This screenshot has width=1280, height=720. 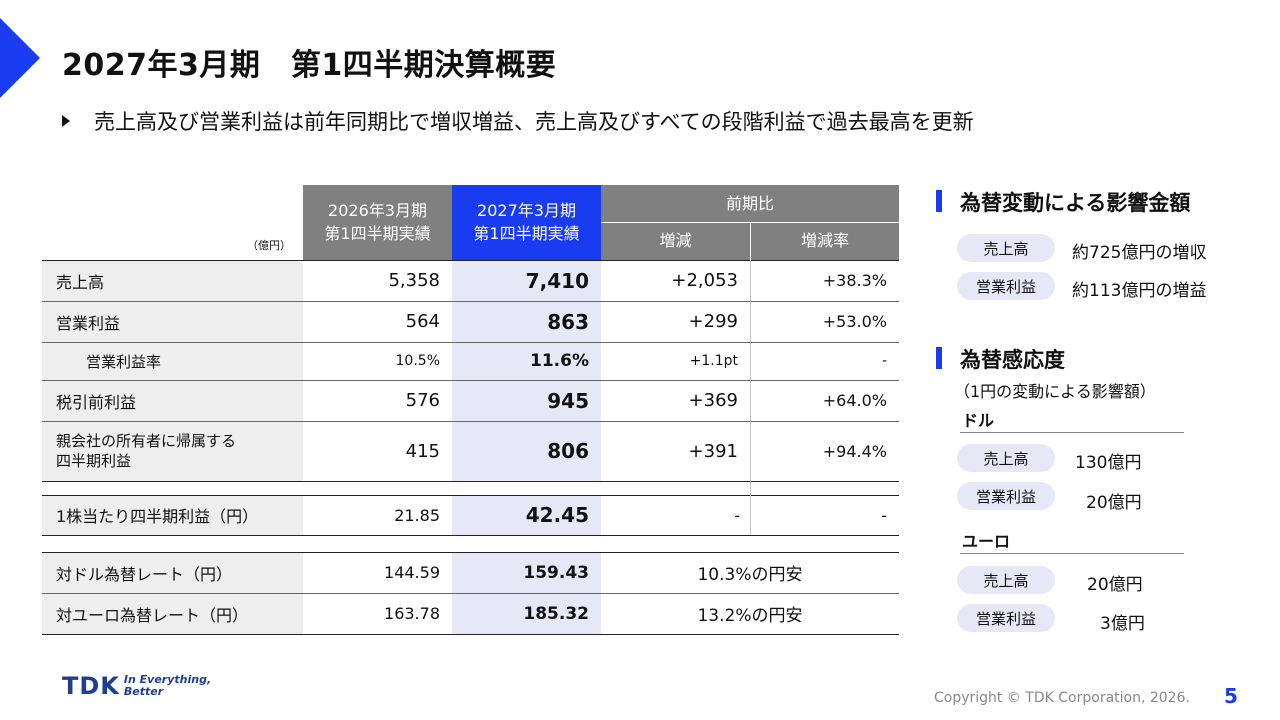 What do you see at coordinates (750, 616) in the screenshot?
I see `cell-comparison: 13.2%の円安` at bounding box center [750, 616].